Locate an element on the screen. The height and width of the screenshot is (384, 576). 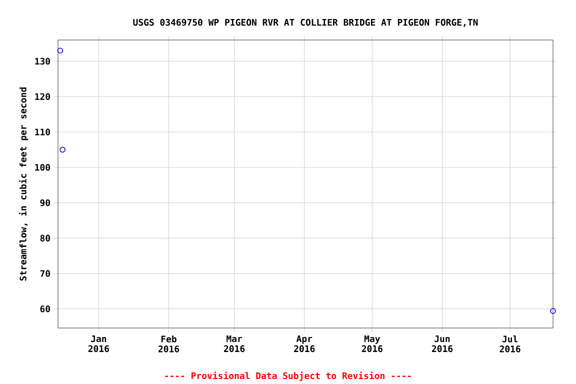
x-tick-label: Mar 2016 is located at coordinates (234, 343).